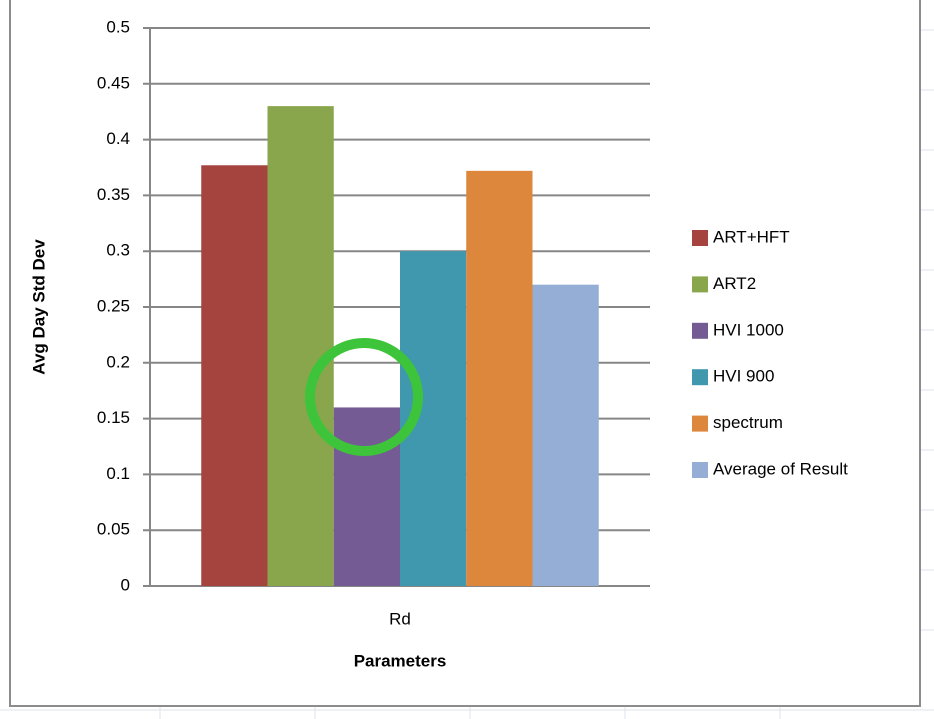  I want to click on y-tick-label: 0.35, so click(113, 194).